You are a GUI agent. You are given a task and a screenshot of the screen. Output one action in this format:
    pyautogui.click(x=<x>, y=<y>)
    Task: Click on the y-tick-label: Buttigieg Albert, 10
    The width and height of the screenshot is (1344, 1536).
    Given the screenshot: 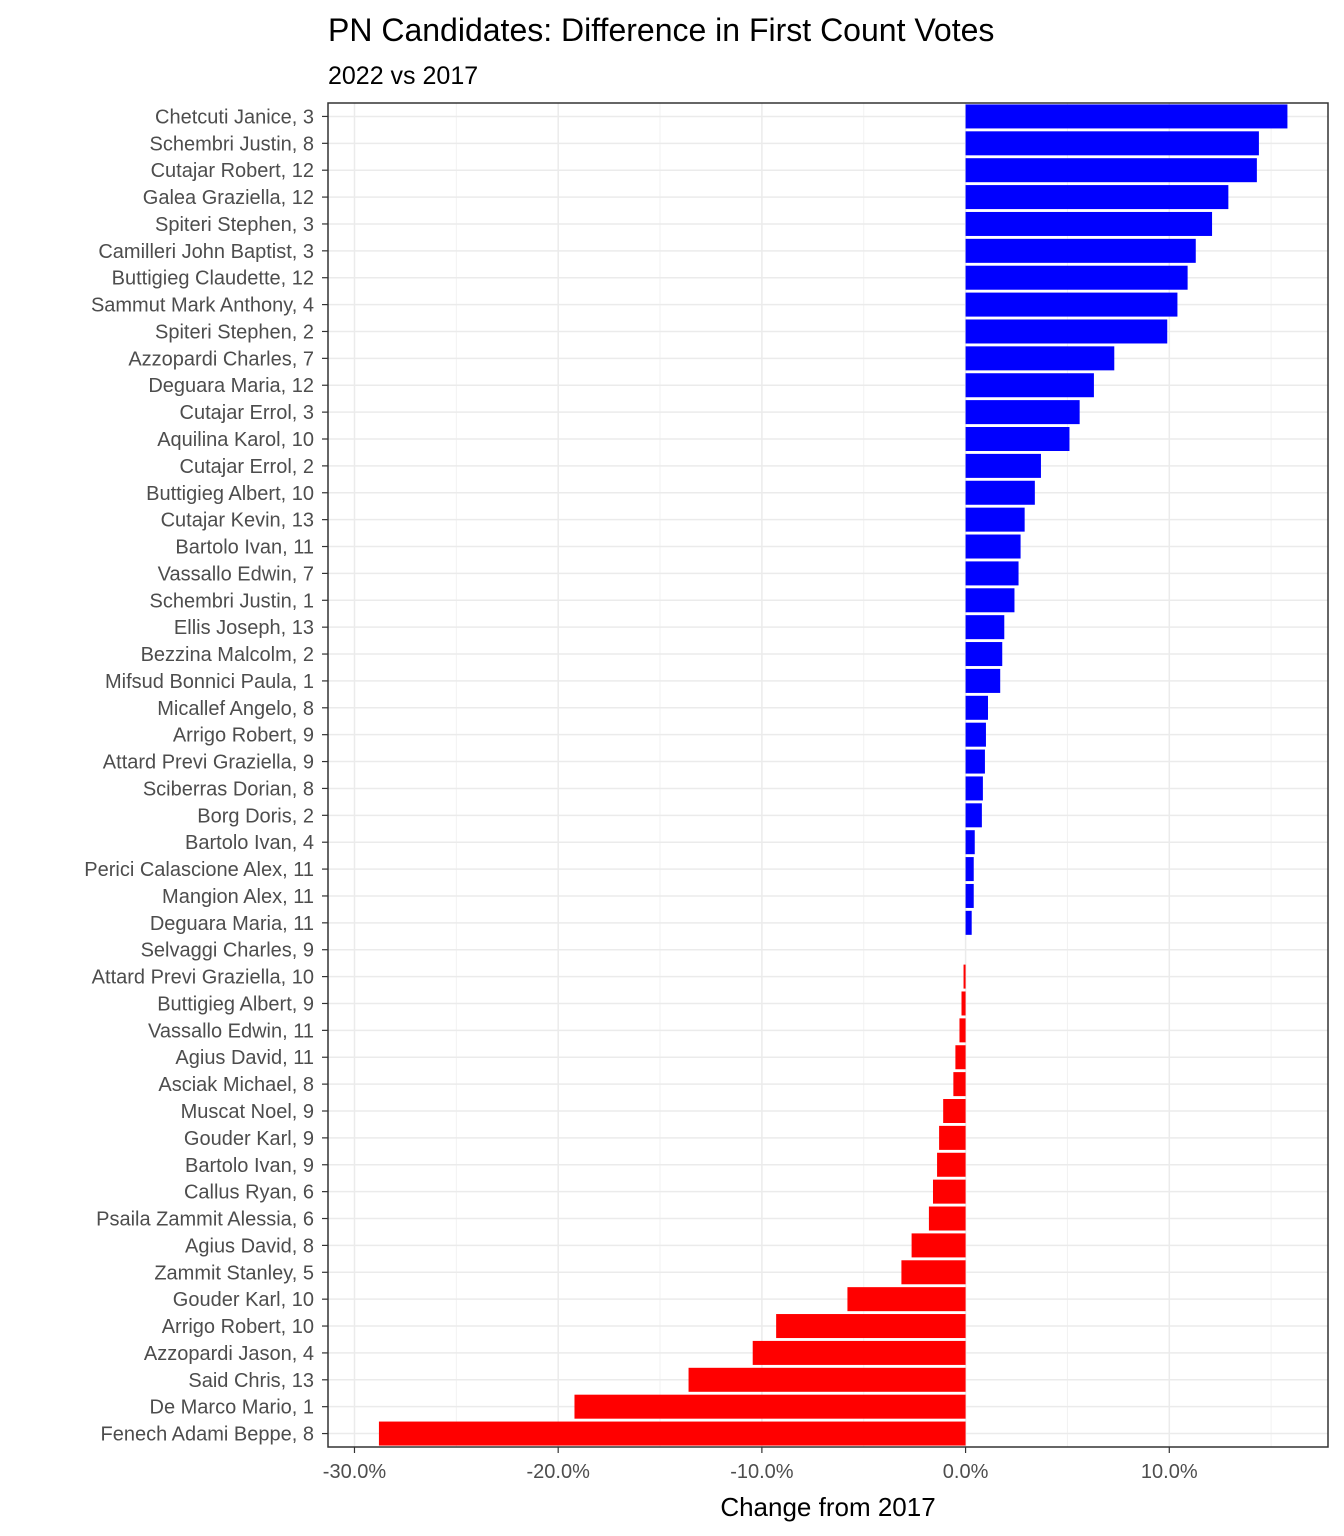 What is the action you would take?
    pyautogui.click(x=230, y=494)
    